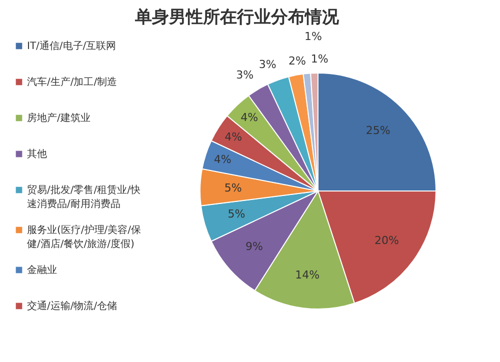 This screenshot has width=500, height=362. I want to click on data-label: 9%, so click(254, 247).